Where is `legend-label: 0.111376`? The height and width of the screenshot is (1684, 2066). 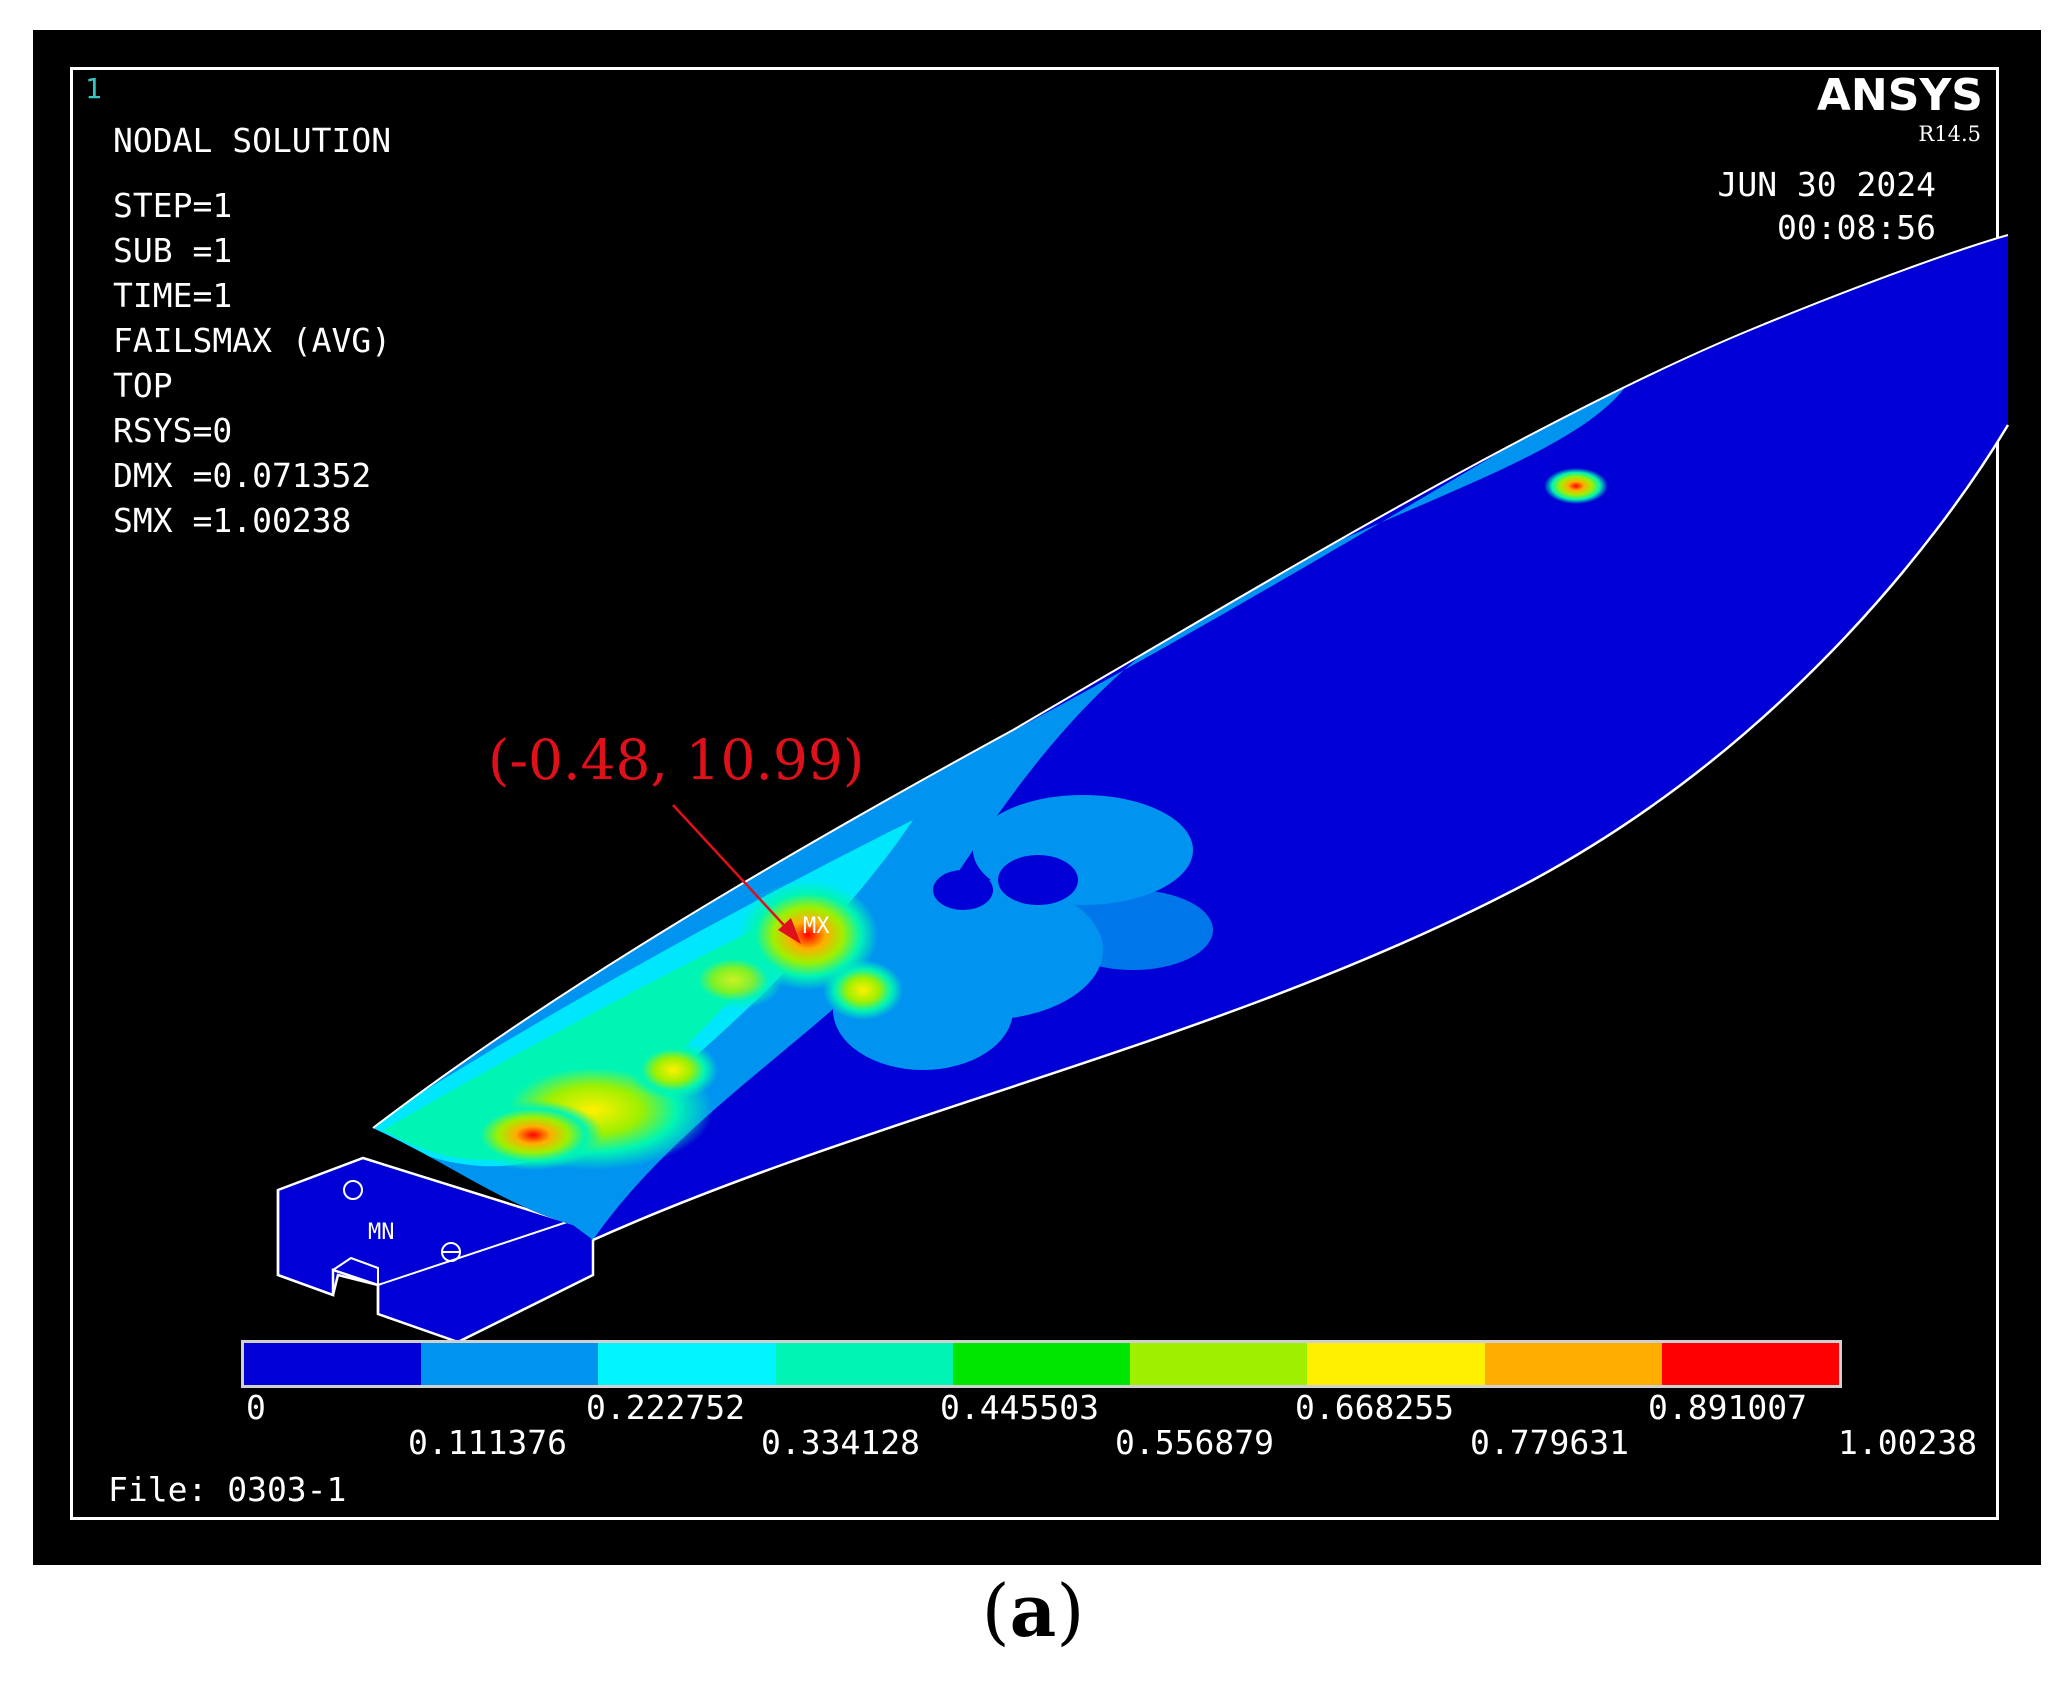
legend-label: 0.111376 is located at coordinates (487, 1442).